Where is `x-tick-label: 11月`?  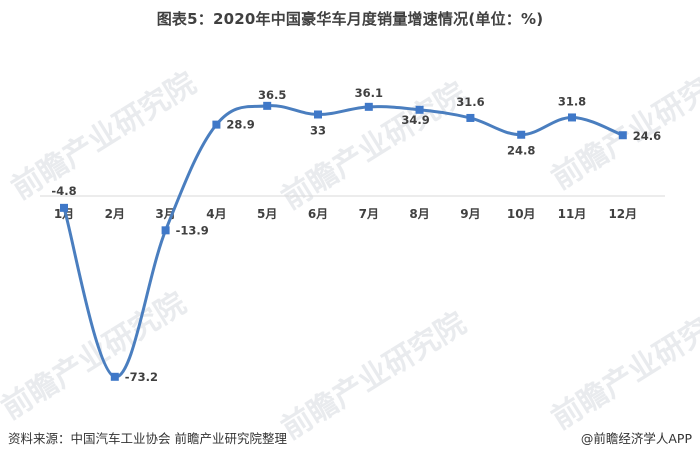 x-tick-label: 11月 is located at coordinates (572, 214).